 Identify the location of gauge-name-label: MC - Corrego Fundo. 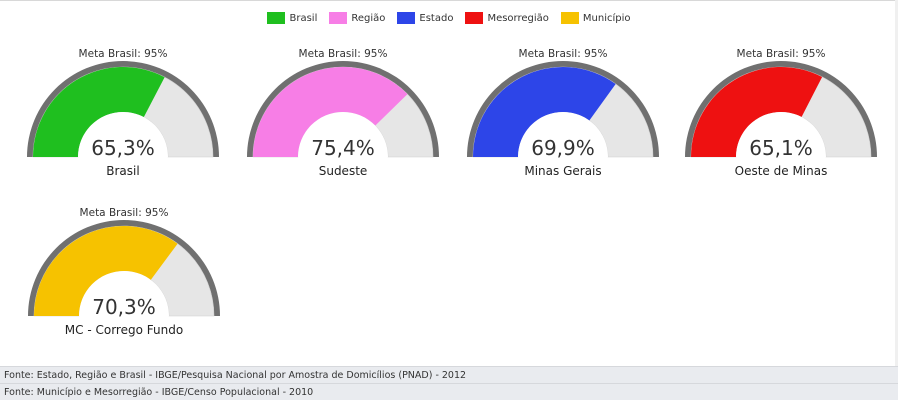
(124, 330).